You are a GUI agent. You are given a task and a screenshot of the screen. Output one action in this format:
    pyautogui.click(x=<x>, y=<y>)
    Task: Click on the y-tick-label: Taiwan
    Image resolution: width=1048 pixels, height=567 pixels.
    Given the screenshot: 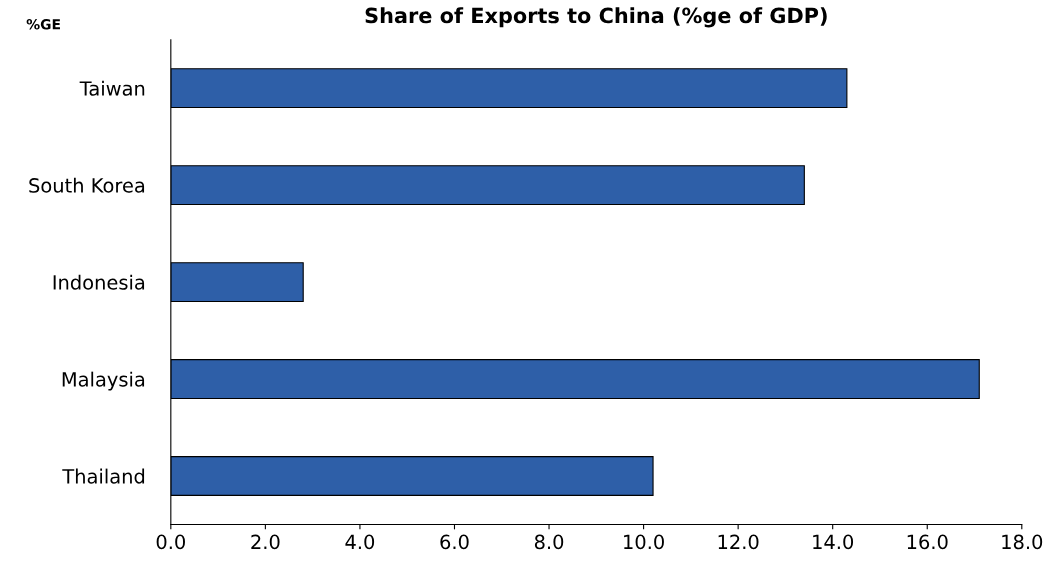 What is the action you would take?
    pyautogui.click(x=112, y=88)
    